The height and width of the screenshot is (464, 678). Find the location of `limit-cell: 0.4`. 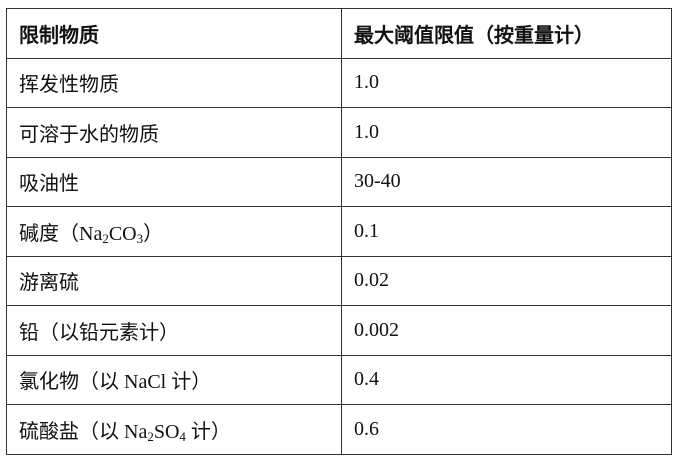

limit-cell: 0.4 is located at coordinates (506, 379).